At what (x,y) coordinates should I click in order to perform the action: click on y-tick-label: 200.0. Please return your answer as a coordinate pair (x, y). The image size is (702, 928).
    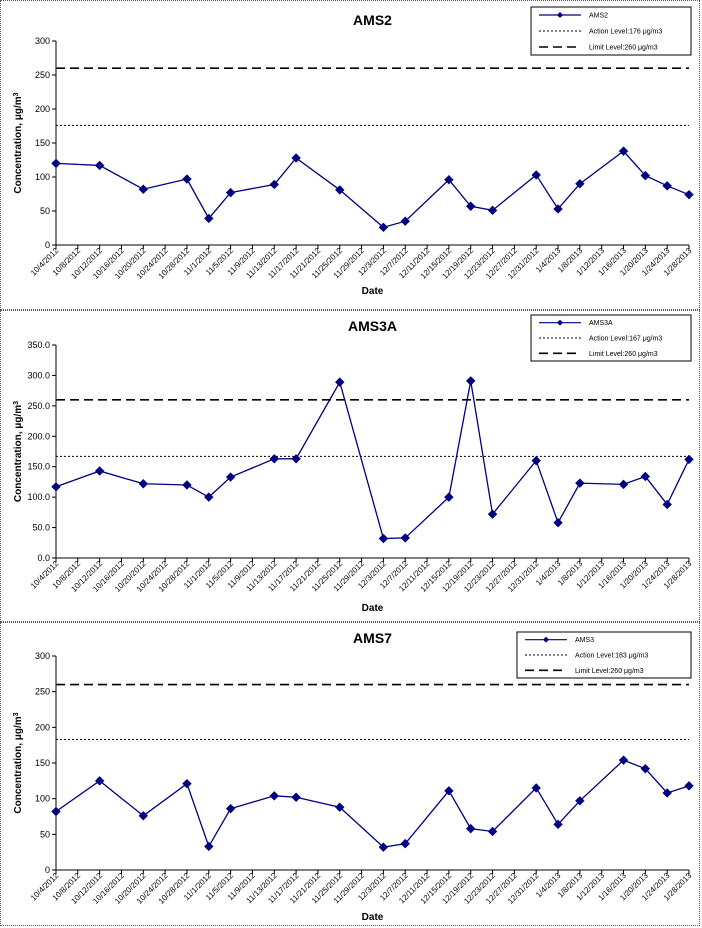
    Looking at the image, I should click on (38, 436).